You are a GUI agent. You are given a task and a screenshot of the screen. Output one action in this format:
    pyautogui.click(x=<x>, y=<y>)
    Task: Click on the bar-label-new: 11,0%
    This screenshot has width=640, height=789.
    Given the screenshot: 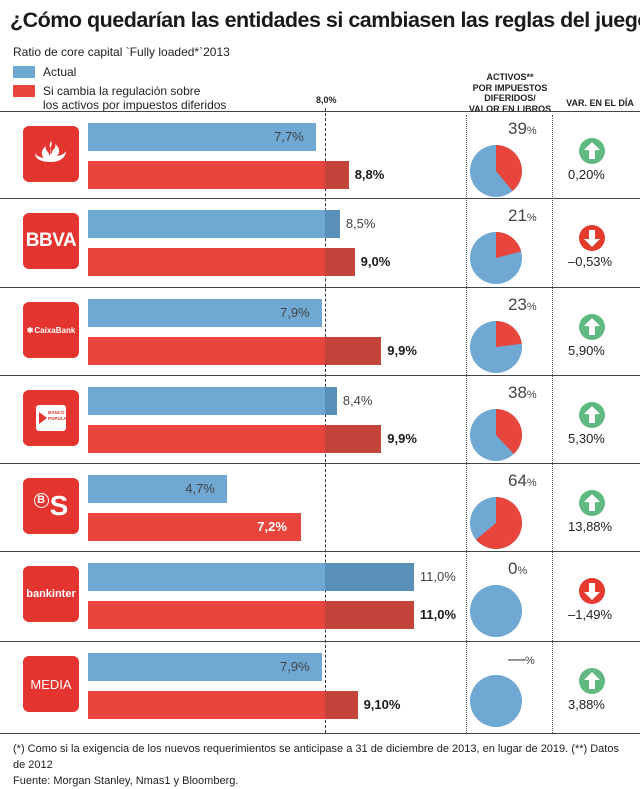 What is the action you would take?
    pyautogui.click(x=438, y=614)
    